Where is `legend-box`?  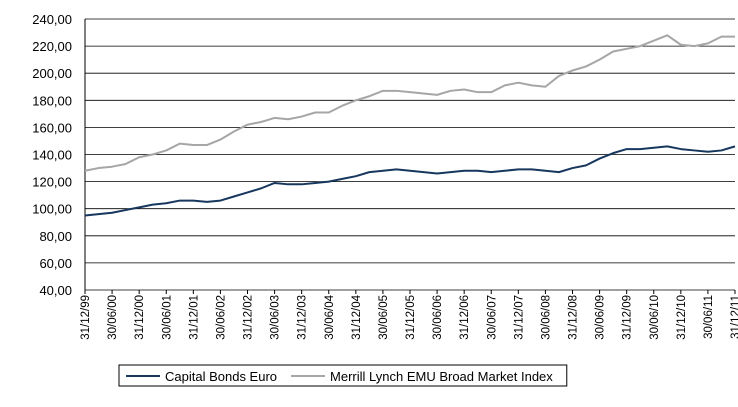
legend-box is located at coordinates (343, 375).